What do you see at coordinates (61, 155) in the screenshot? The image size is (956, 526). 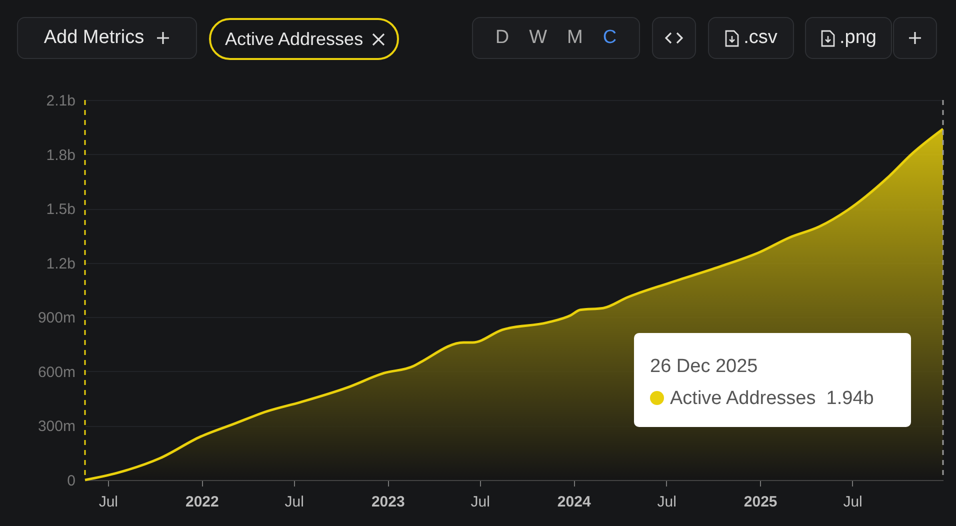 I see `y-tick-label: 1.8b` at bounding box center [61, 155].